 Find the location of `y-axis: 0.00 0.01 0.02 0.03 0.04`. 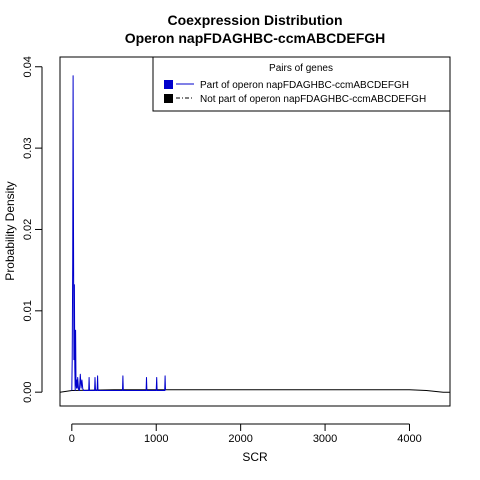

y-axis: 0.00 0.01 0.02 0.03 0.04 is located at coordinates (32, 229).